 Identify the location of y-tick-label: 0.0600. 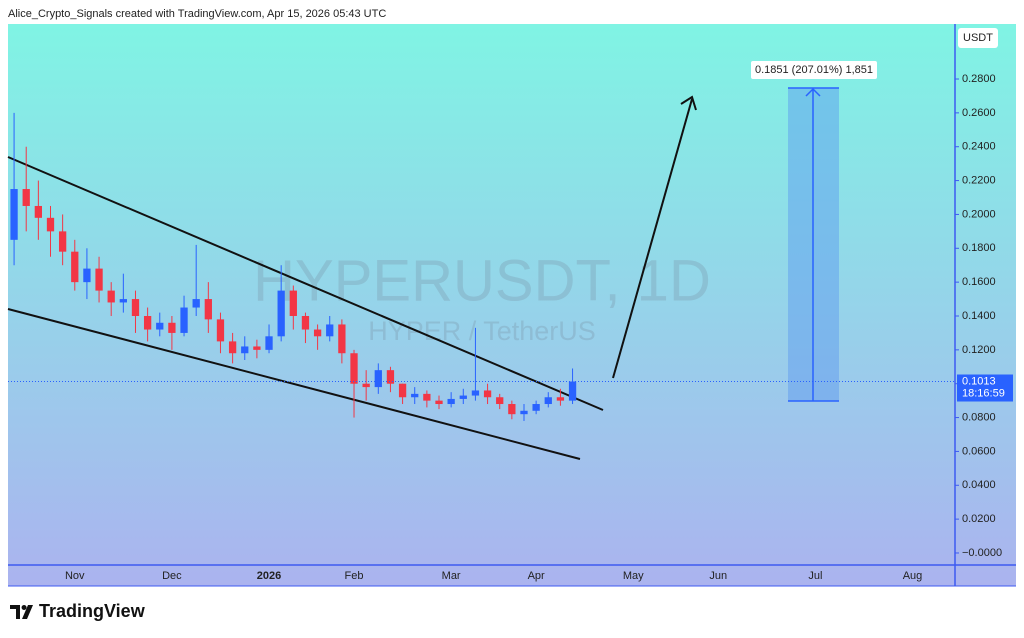
(979, 451).